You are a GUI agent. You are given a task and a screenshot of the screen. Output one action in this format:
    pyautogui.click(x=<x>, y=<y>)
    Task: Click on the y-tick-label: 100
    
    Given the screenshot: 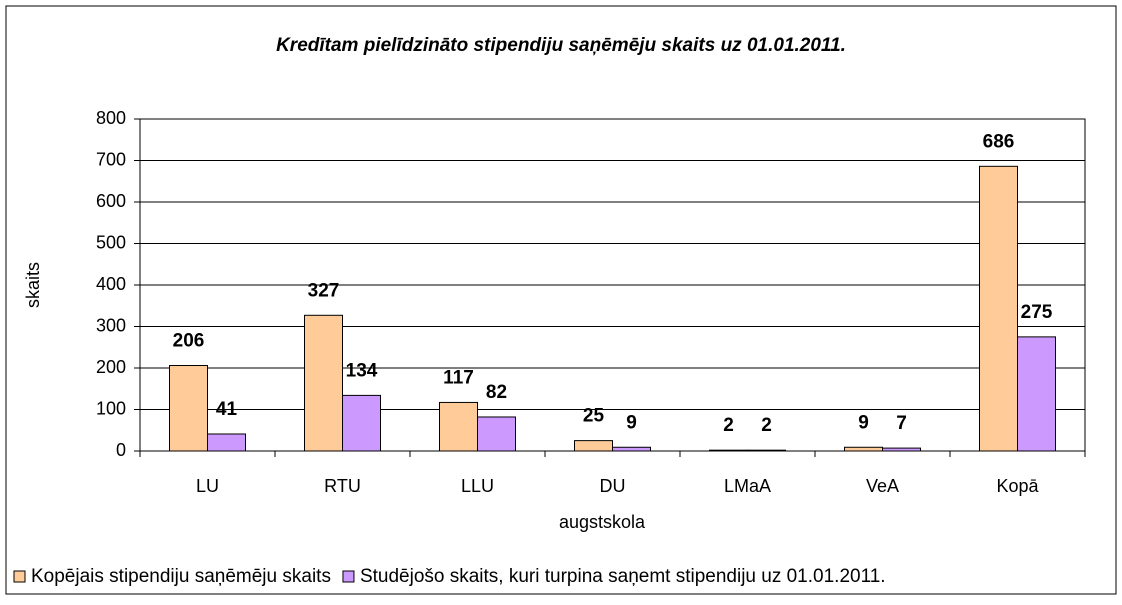 What is the action you would take?
    pyautogui.click(x=111, y=408)
    